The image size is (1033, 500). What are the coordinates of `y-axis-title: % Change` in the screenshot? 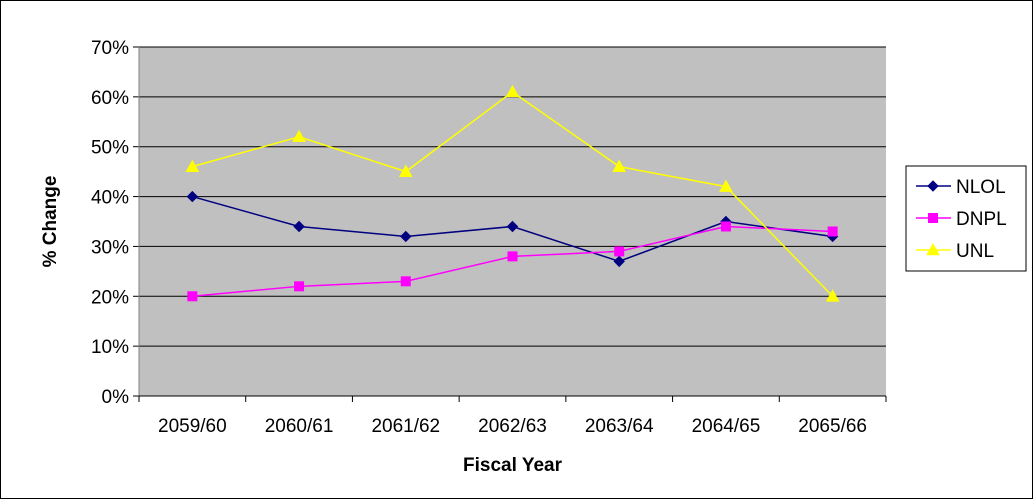 It's located at (50, 222).